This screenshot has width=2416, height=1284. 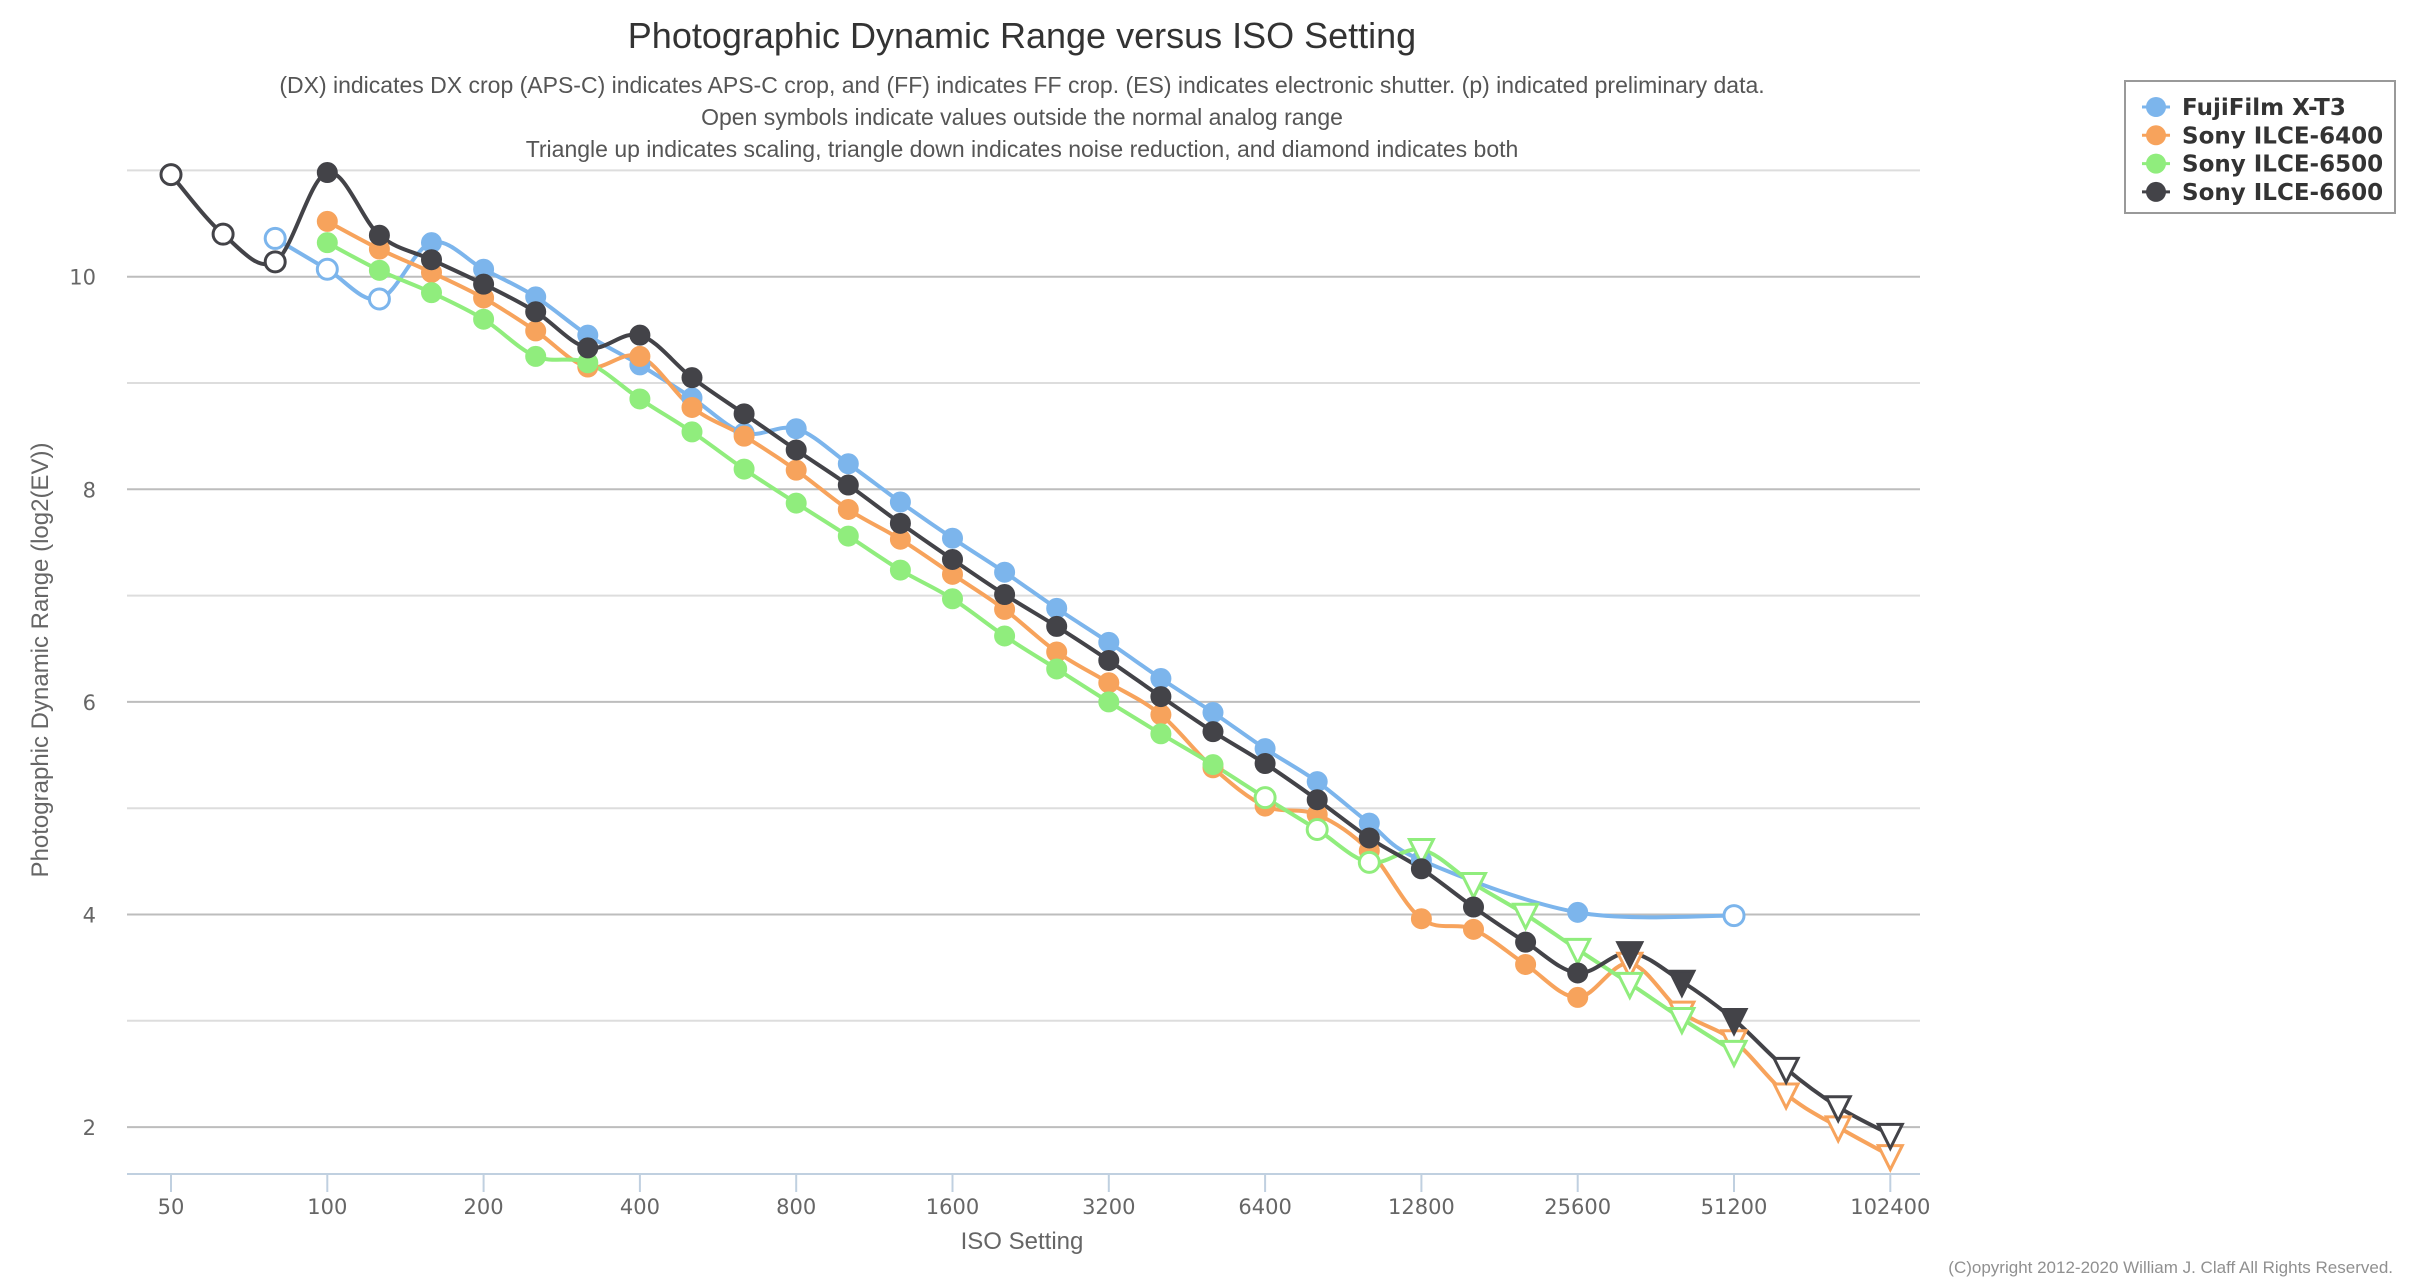 What do you see at coordinates (1734, 1207) in the screenshot?
I see `x-tick-label: 51200` at bounding box center [1734, 1207].